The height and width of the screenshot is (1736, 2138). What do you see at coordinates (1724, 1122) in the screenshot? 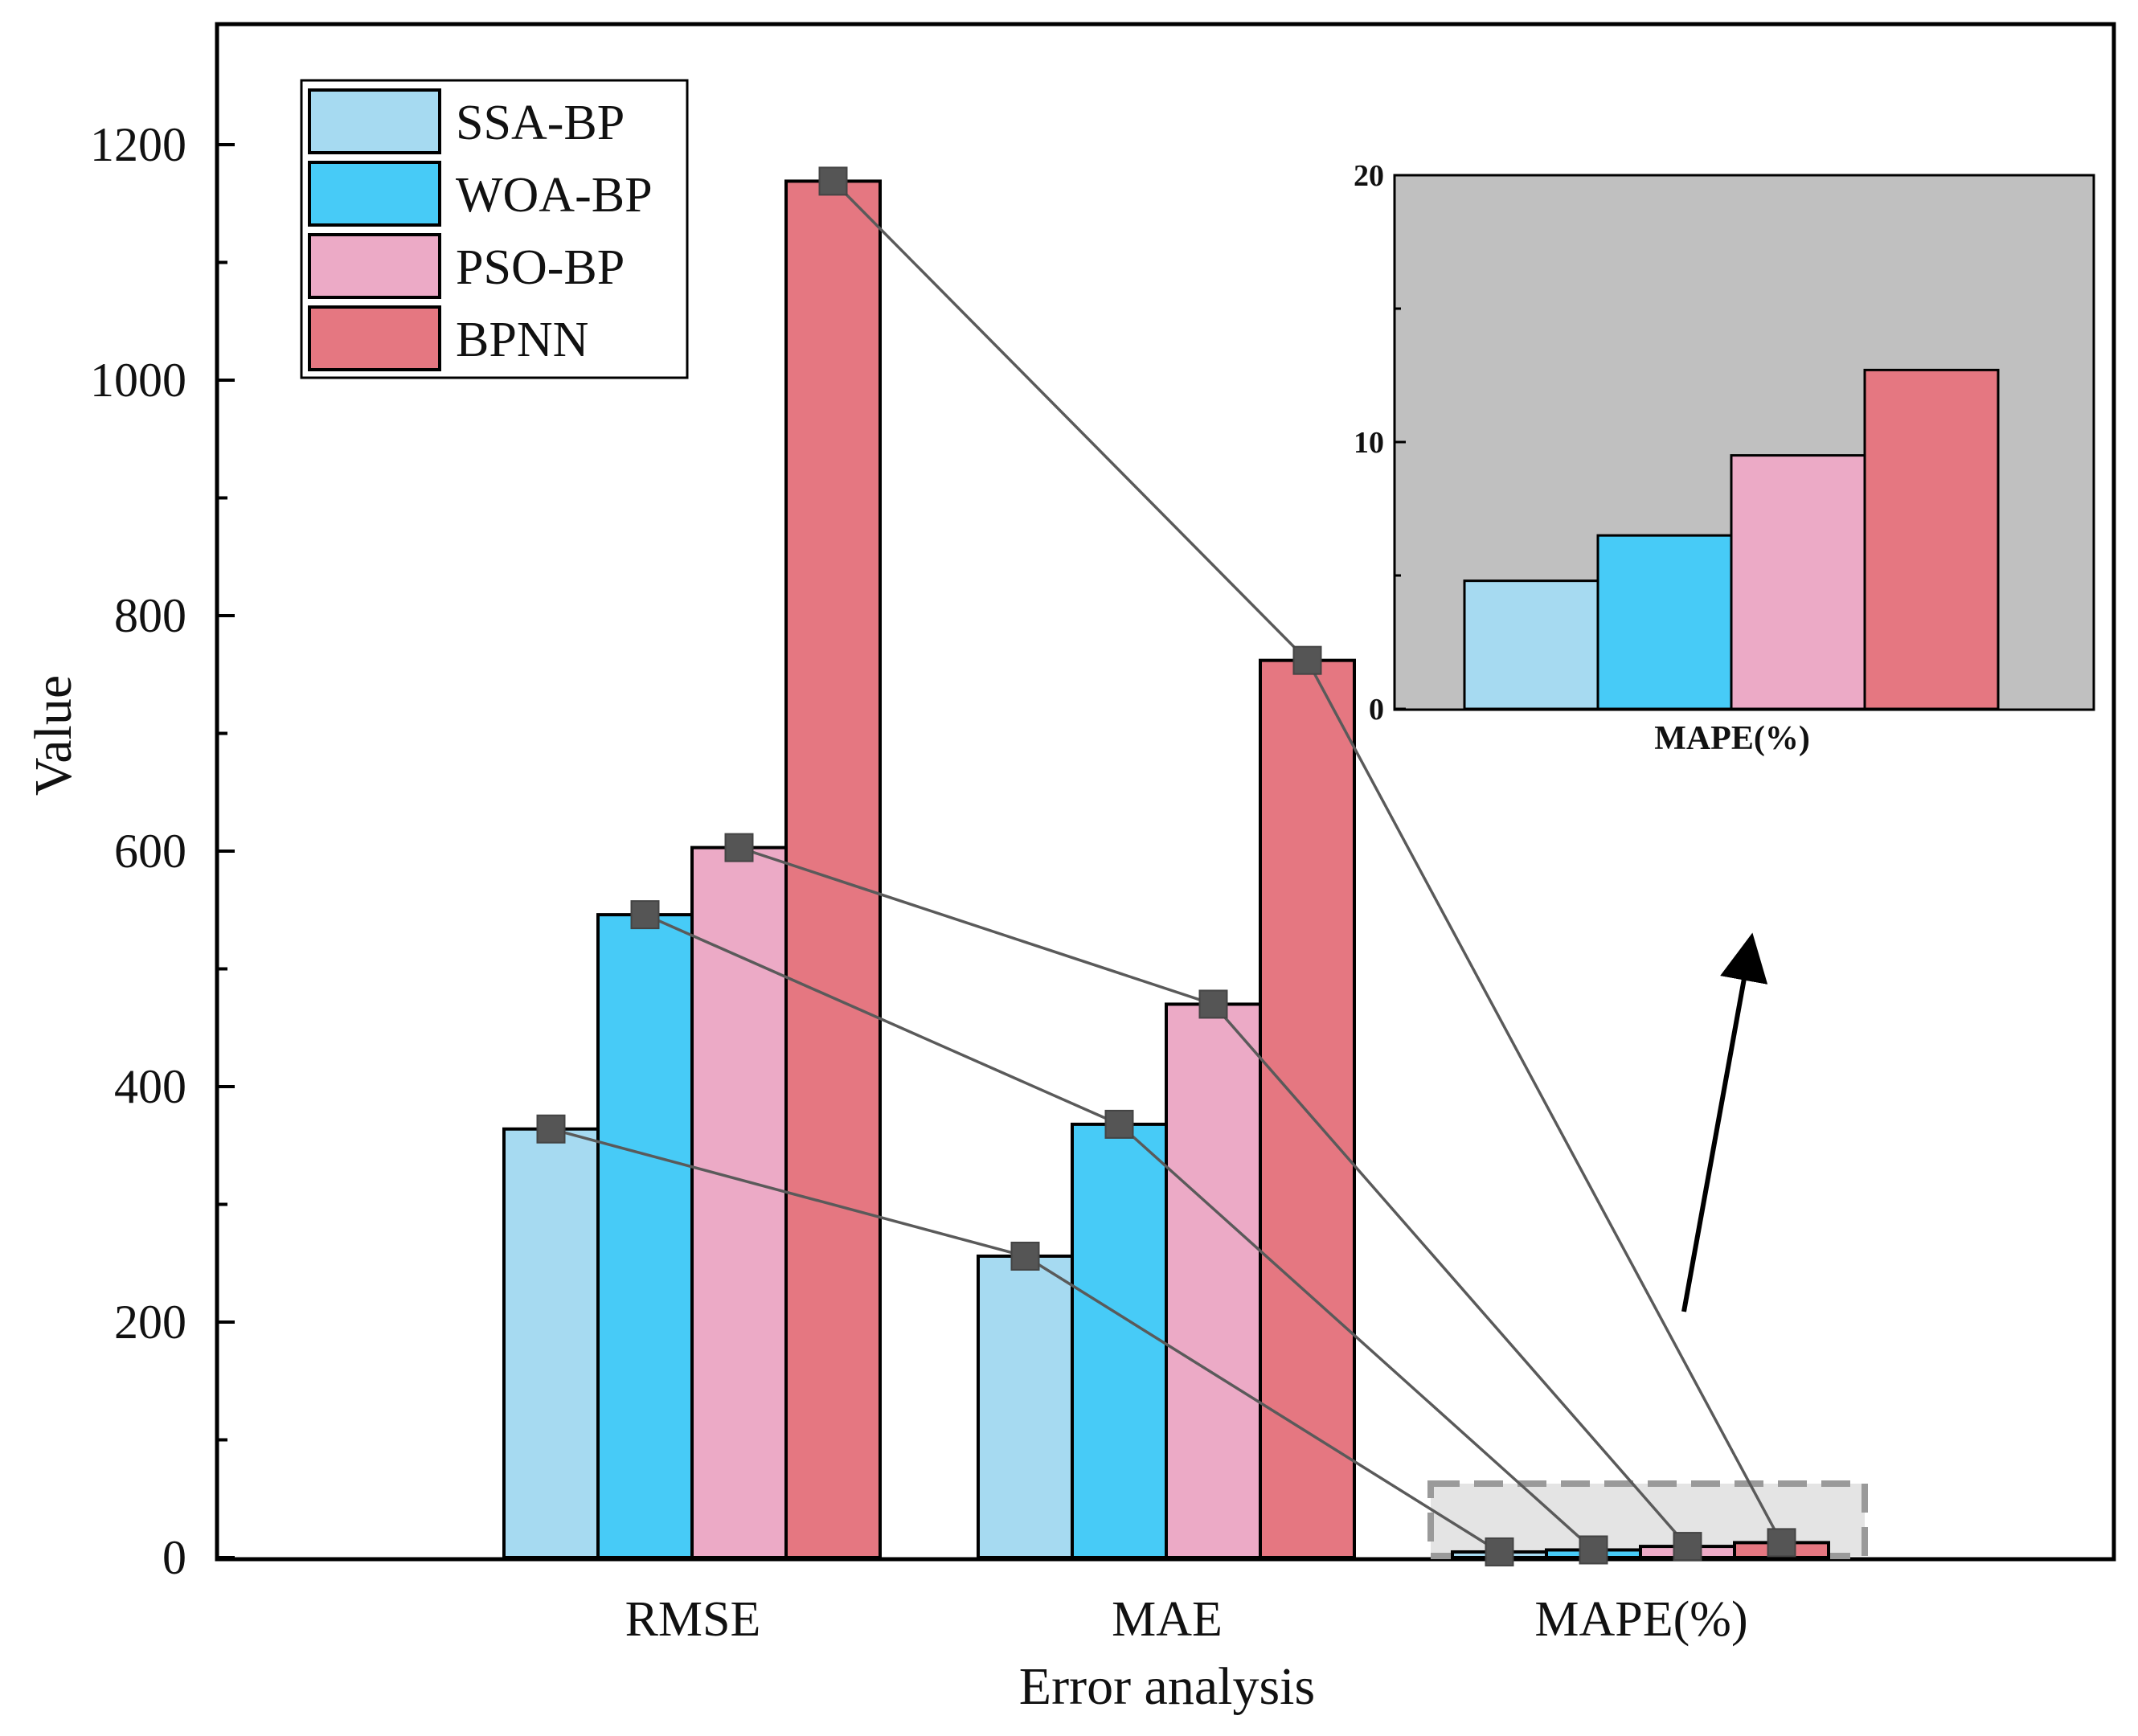
I see `inset-arrow` at bounding box center [1724, 1122].